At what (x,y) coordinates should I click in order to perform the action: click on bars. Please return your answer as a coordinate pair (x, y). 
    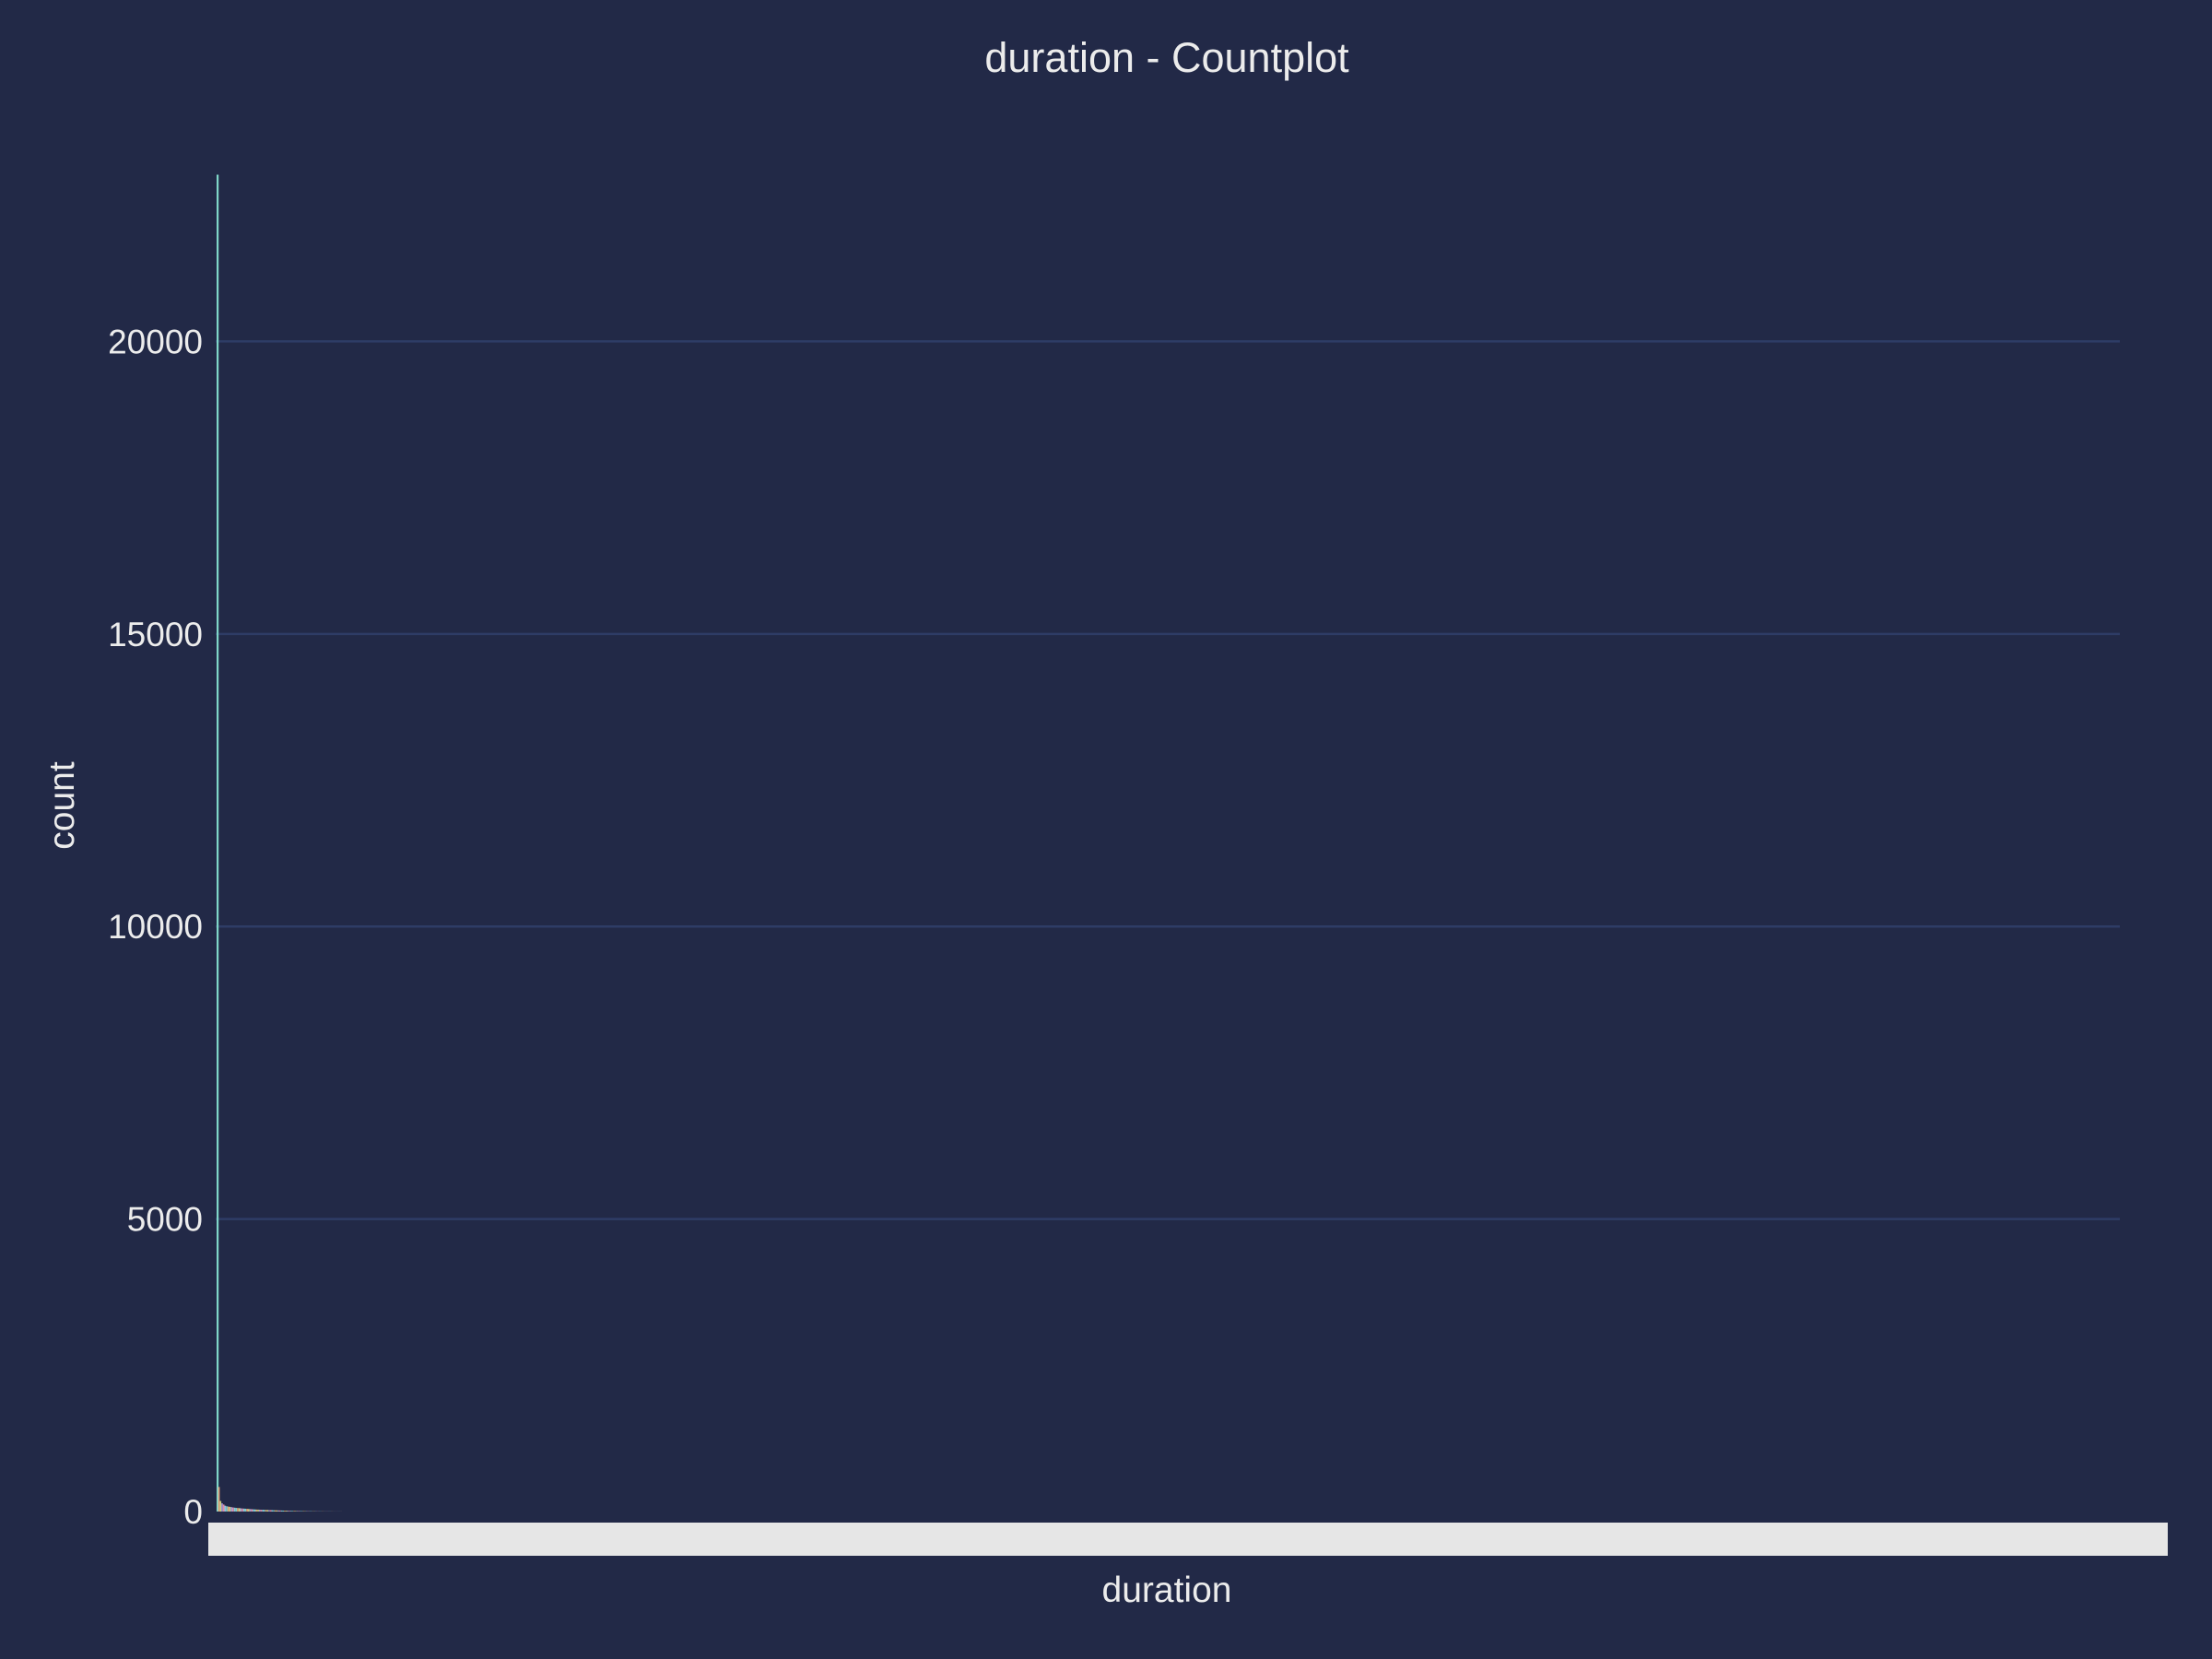
    Looking at the image, I should click on (279, 843).